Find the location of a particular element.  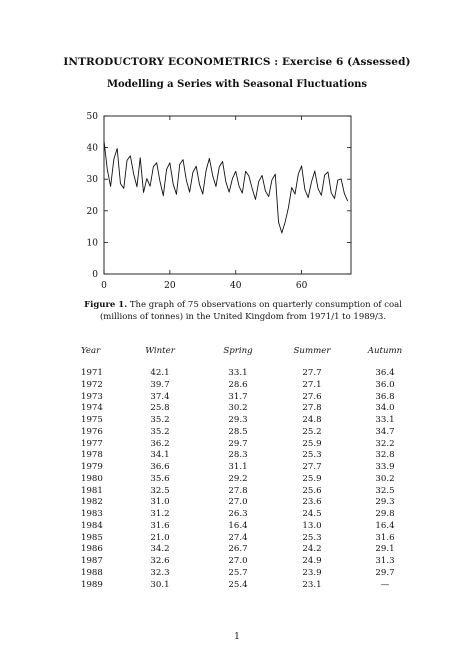

table-row: 1978 34.1 28.3 25.3 32.8 is located at coordinates (237, 456).